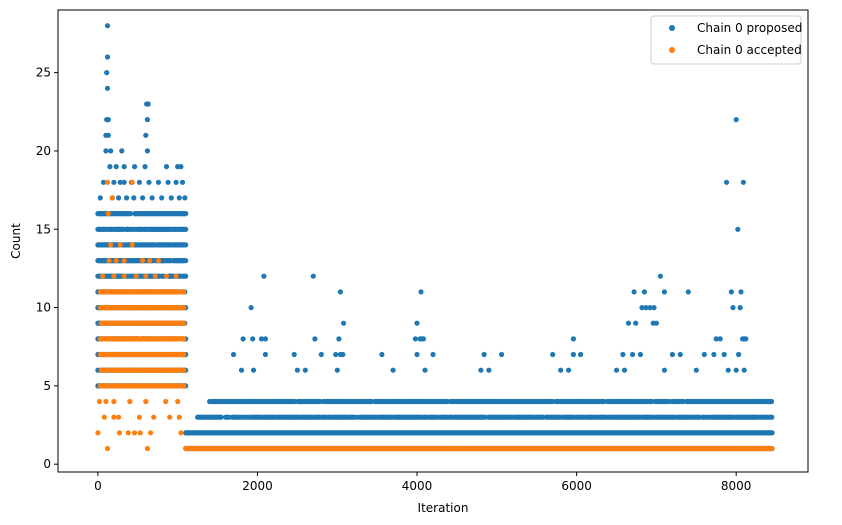 Image resolution: width=842 pixels, height=525 pixels. What do you see at coordinates (16, 241) in the screenshot?
I see `y-axis-title: Count` at bounding box center [16, 241].